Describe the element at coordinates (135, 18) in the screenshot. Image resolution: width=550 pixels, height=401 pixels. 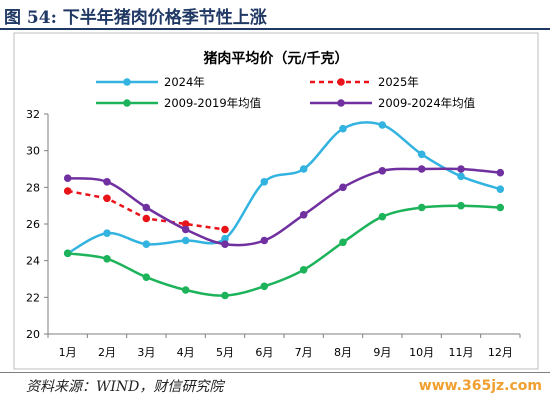
I see `figure-title: 图 54: 下半年猪肉价格季节性上涨` at that location.